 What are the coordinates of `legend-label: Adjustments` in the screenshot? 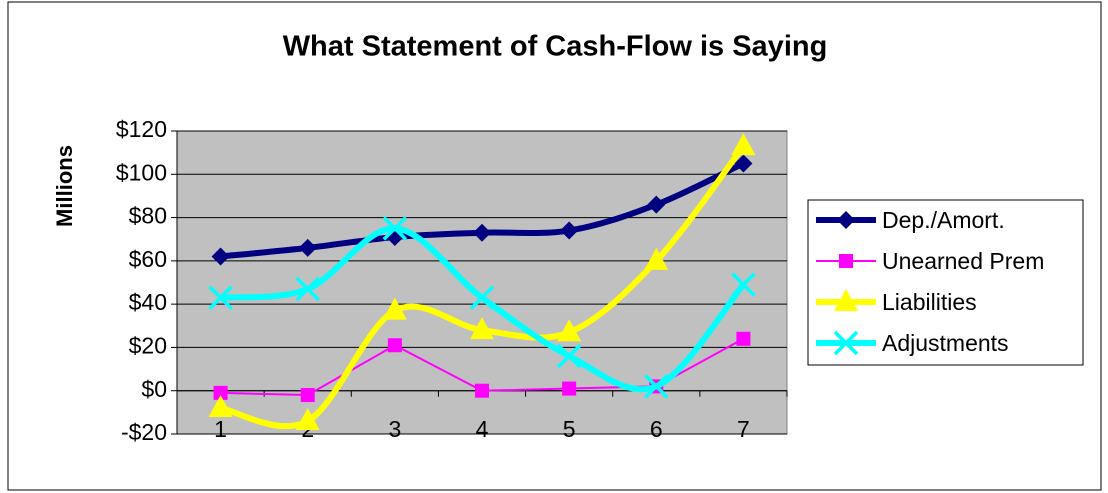 It's located at (945, 343).